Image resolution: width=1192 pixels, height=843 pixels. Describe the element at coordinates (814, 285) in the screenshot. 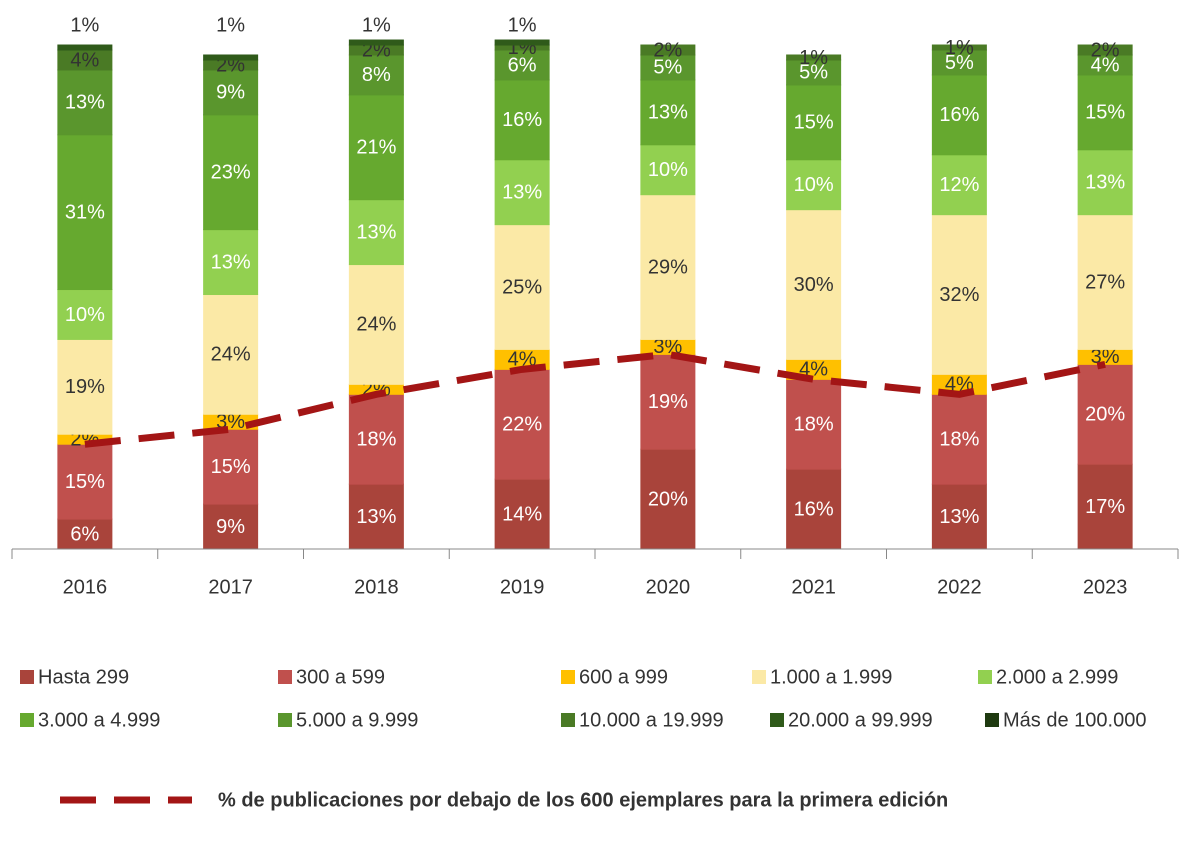

I see `data-label: 30%` at that location.